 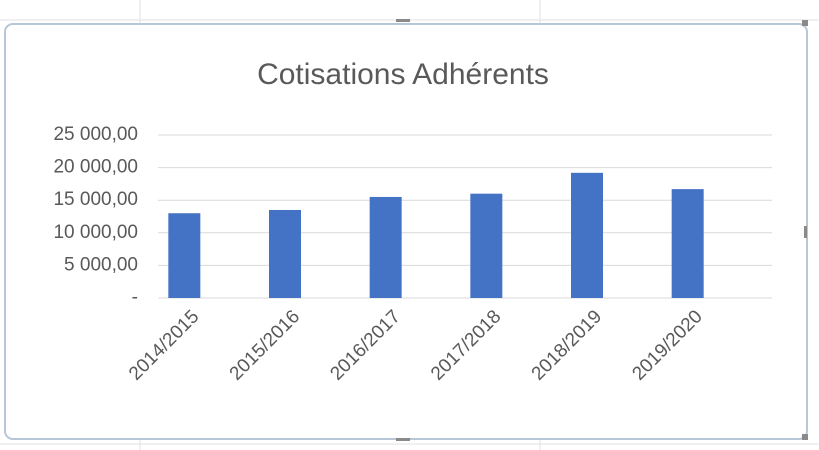 What do you see at coordinates (95, 134) in the screenshot?
I see `y-tick-label: 25 000,00` at bounding box center [95, 134].